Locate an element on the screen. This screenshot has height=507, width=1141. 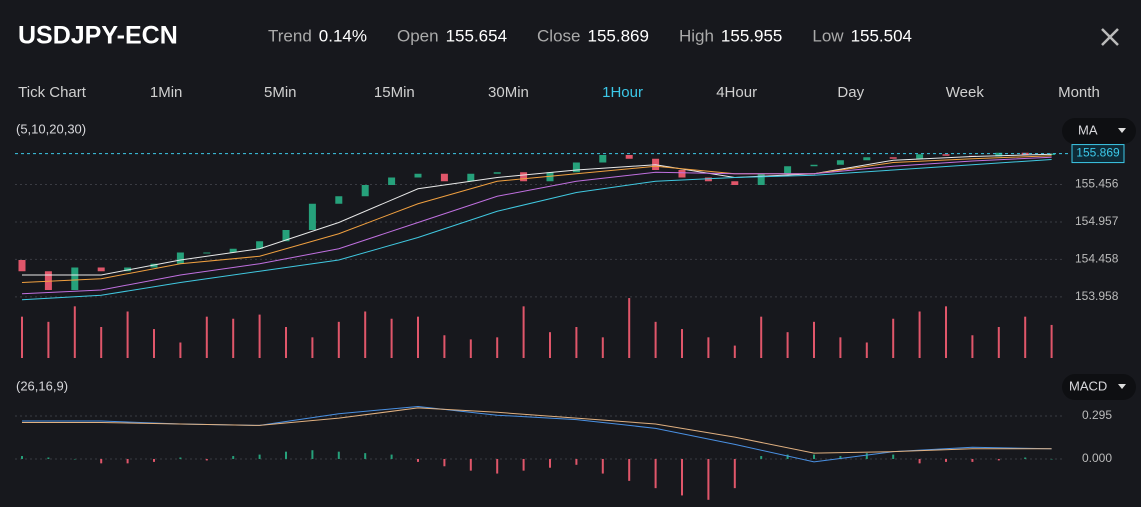
tab: Week is located at coordinates (965, 92).